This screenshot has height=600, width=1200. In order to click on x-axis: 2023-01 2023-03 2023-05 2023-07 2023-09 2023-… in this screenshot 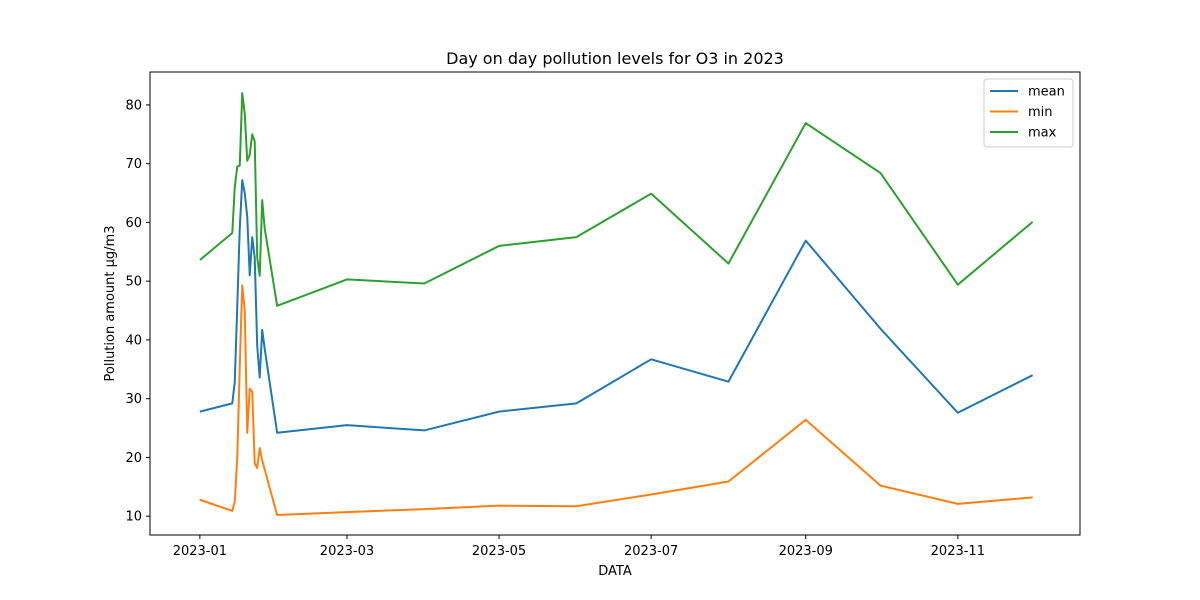, I will do `click(579, 547)`.